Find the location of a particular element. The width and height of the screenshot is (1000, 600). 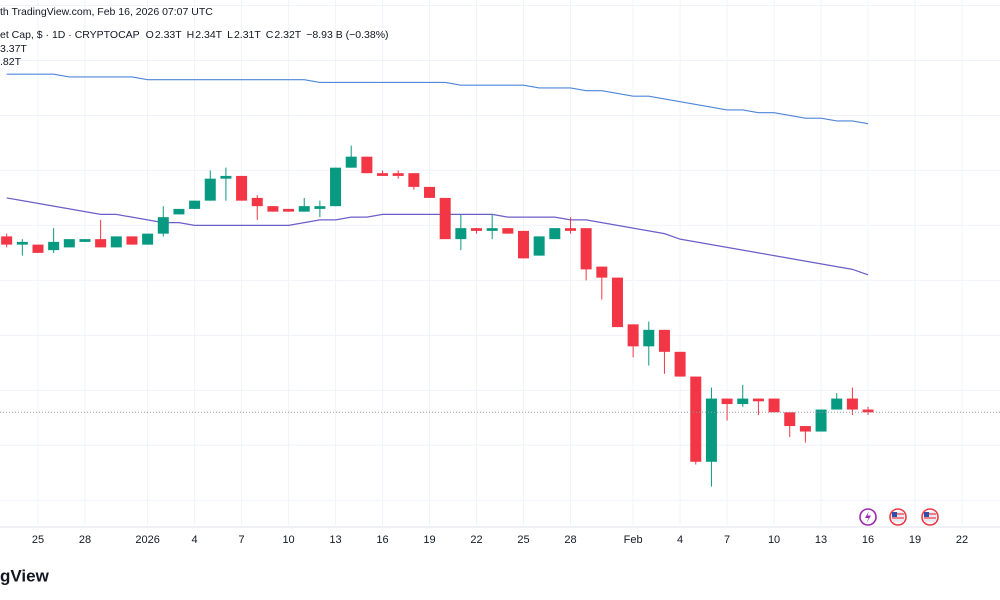

change: −8.93 B (−0.38%) is located at coordinates (347, 35).